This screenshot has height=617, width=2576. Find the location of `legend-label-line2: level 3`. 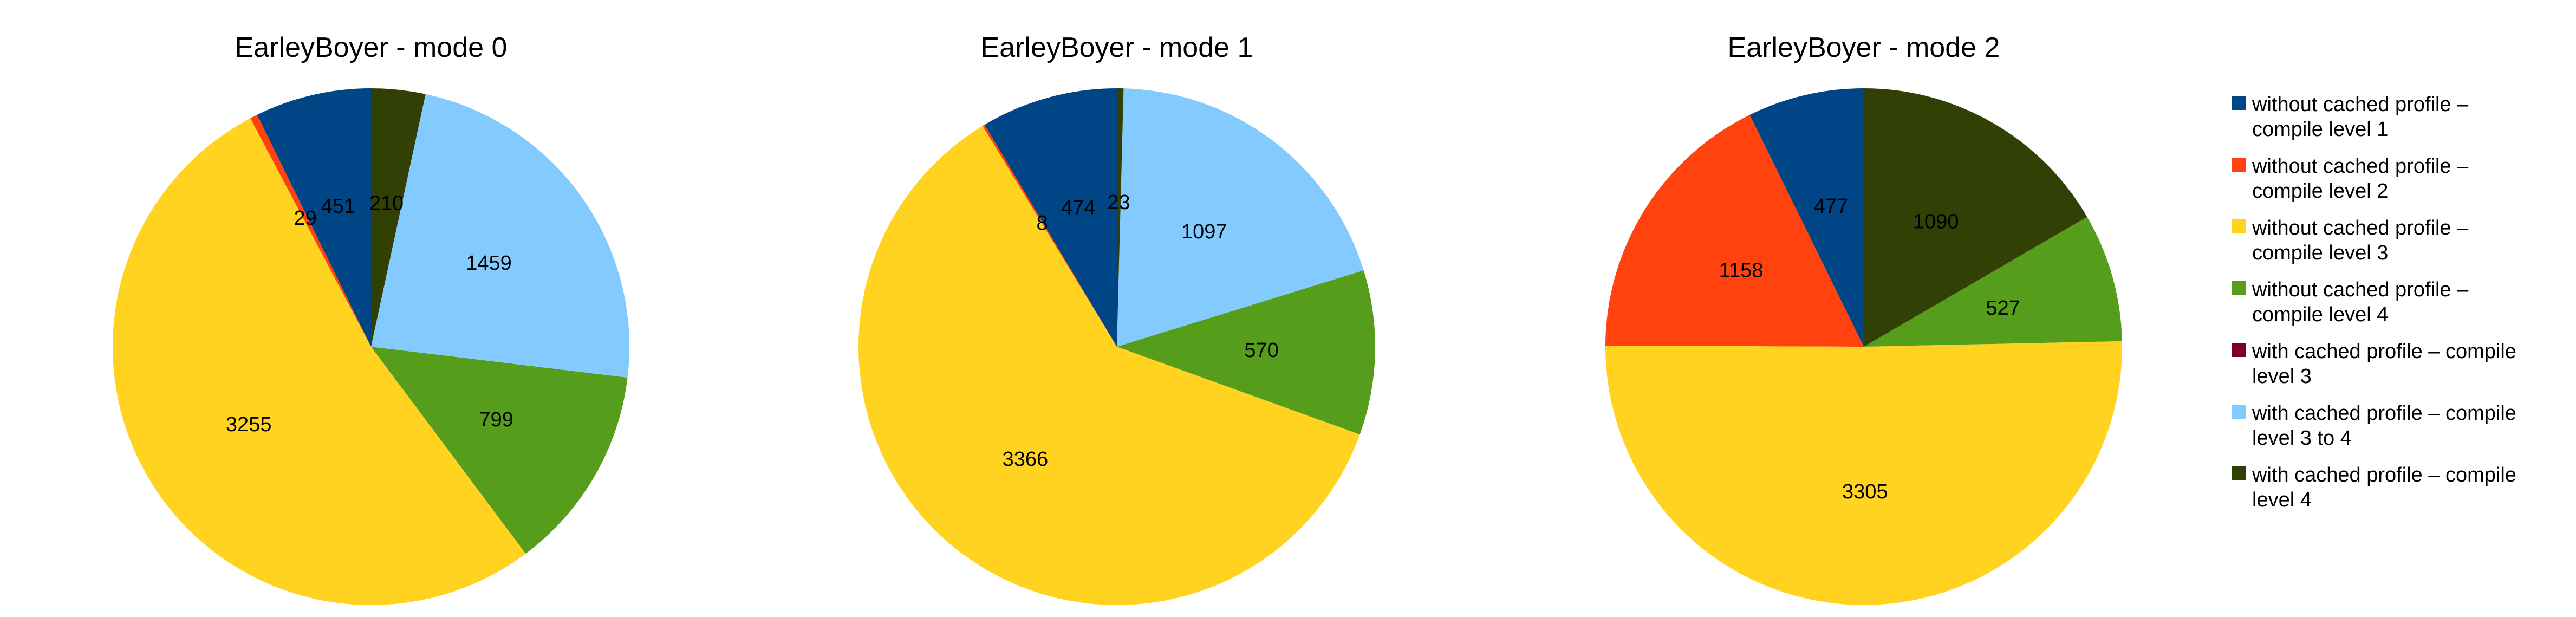

legend-label-line2: level 3 is located at coordinates (2282, 377).